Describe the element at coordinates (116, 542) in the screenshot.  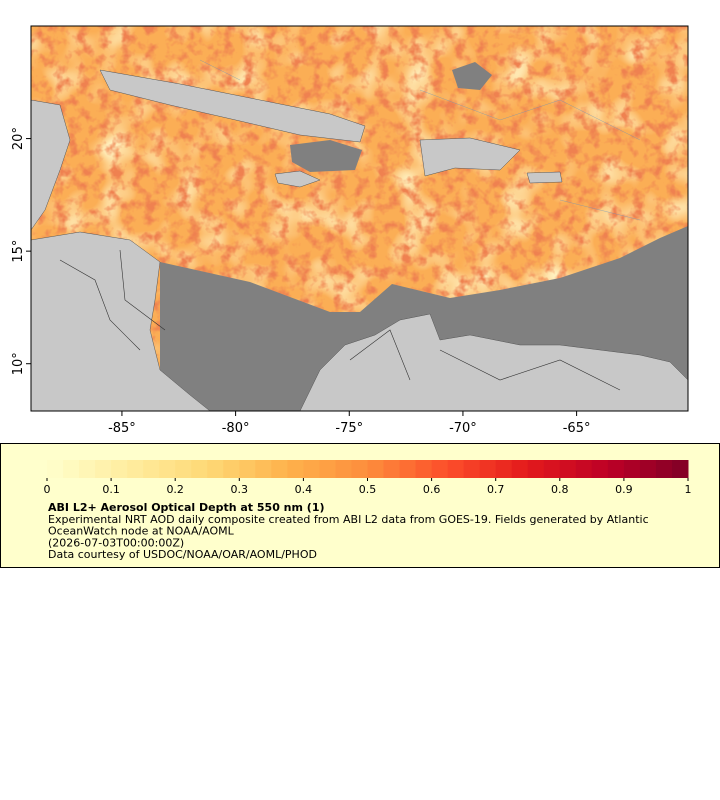
I see `legend-line: (2026-07-03T00:00:00Z)` at that location.